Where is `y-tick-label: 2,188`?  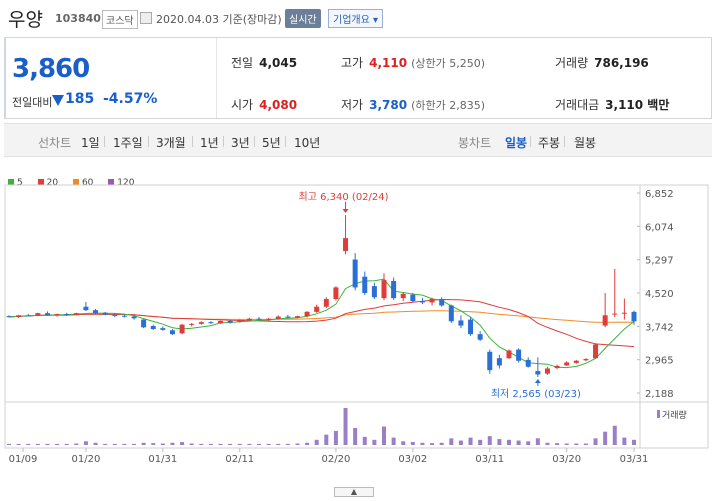 y-tick-label: 2,188 is located at coordinates (659, 394).